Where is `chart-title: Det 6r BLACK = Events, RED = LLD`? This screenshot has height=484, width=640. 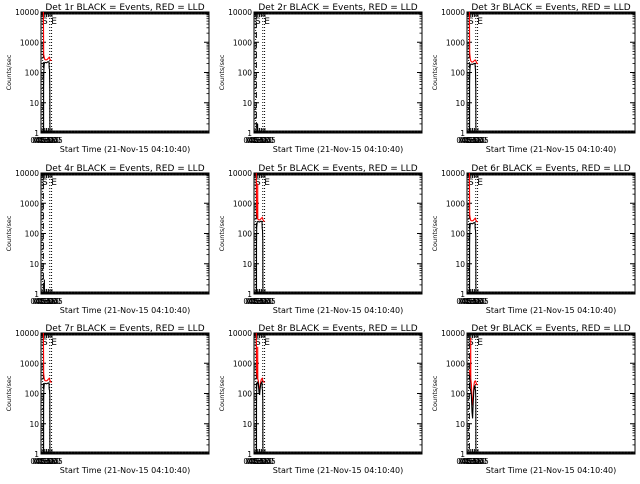 chart-title: Det 6r BLACK = Events, RED = LLD is located at coordinates (550, 169).